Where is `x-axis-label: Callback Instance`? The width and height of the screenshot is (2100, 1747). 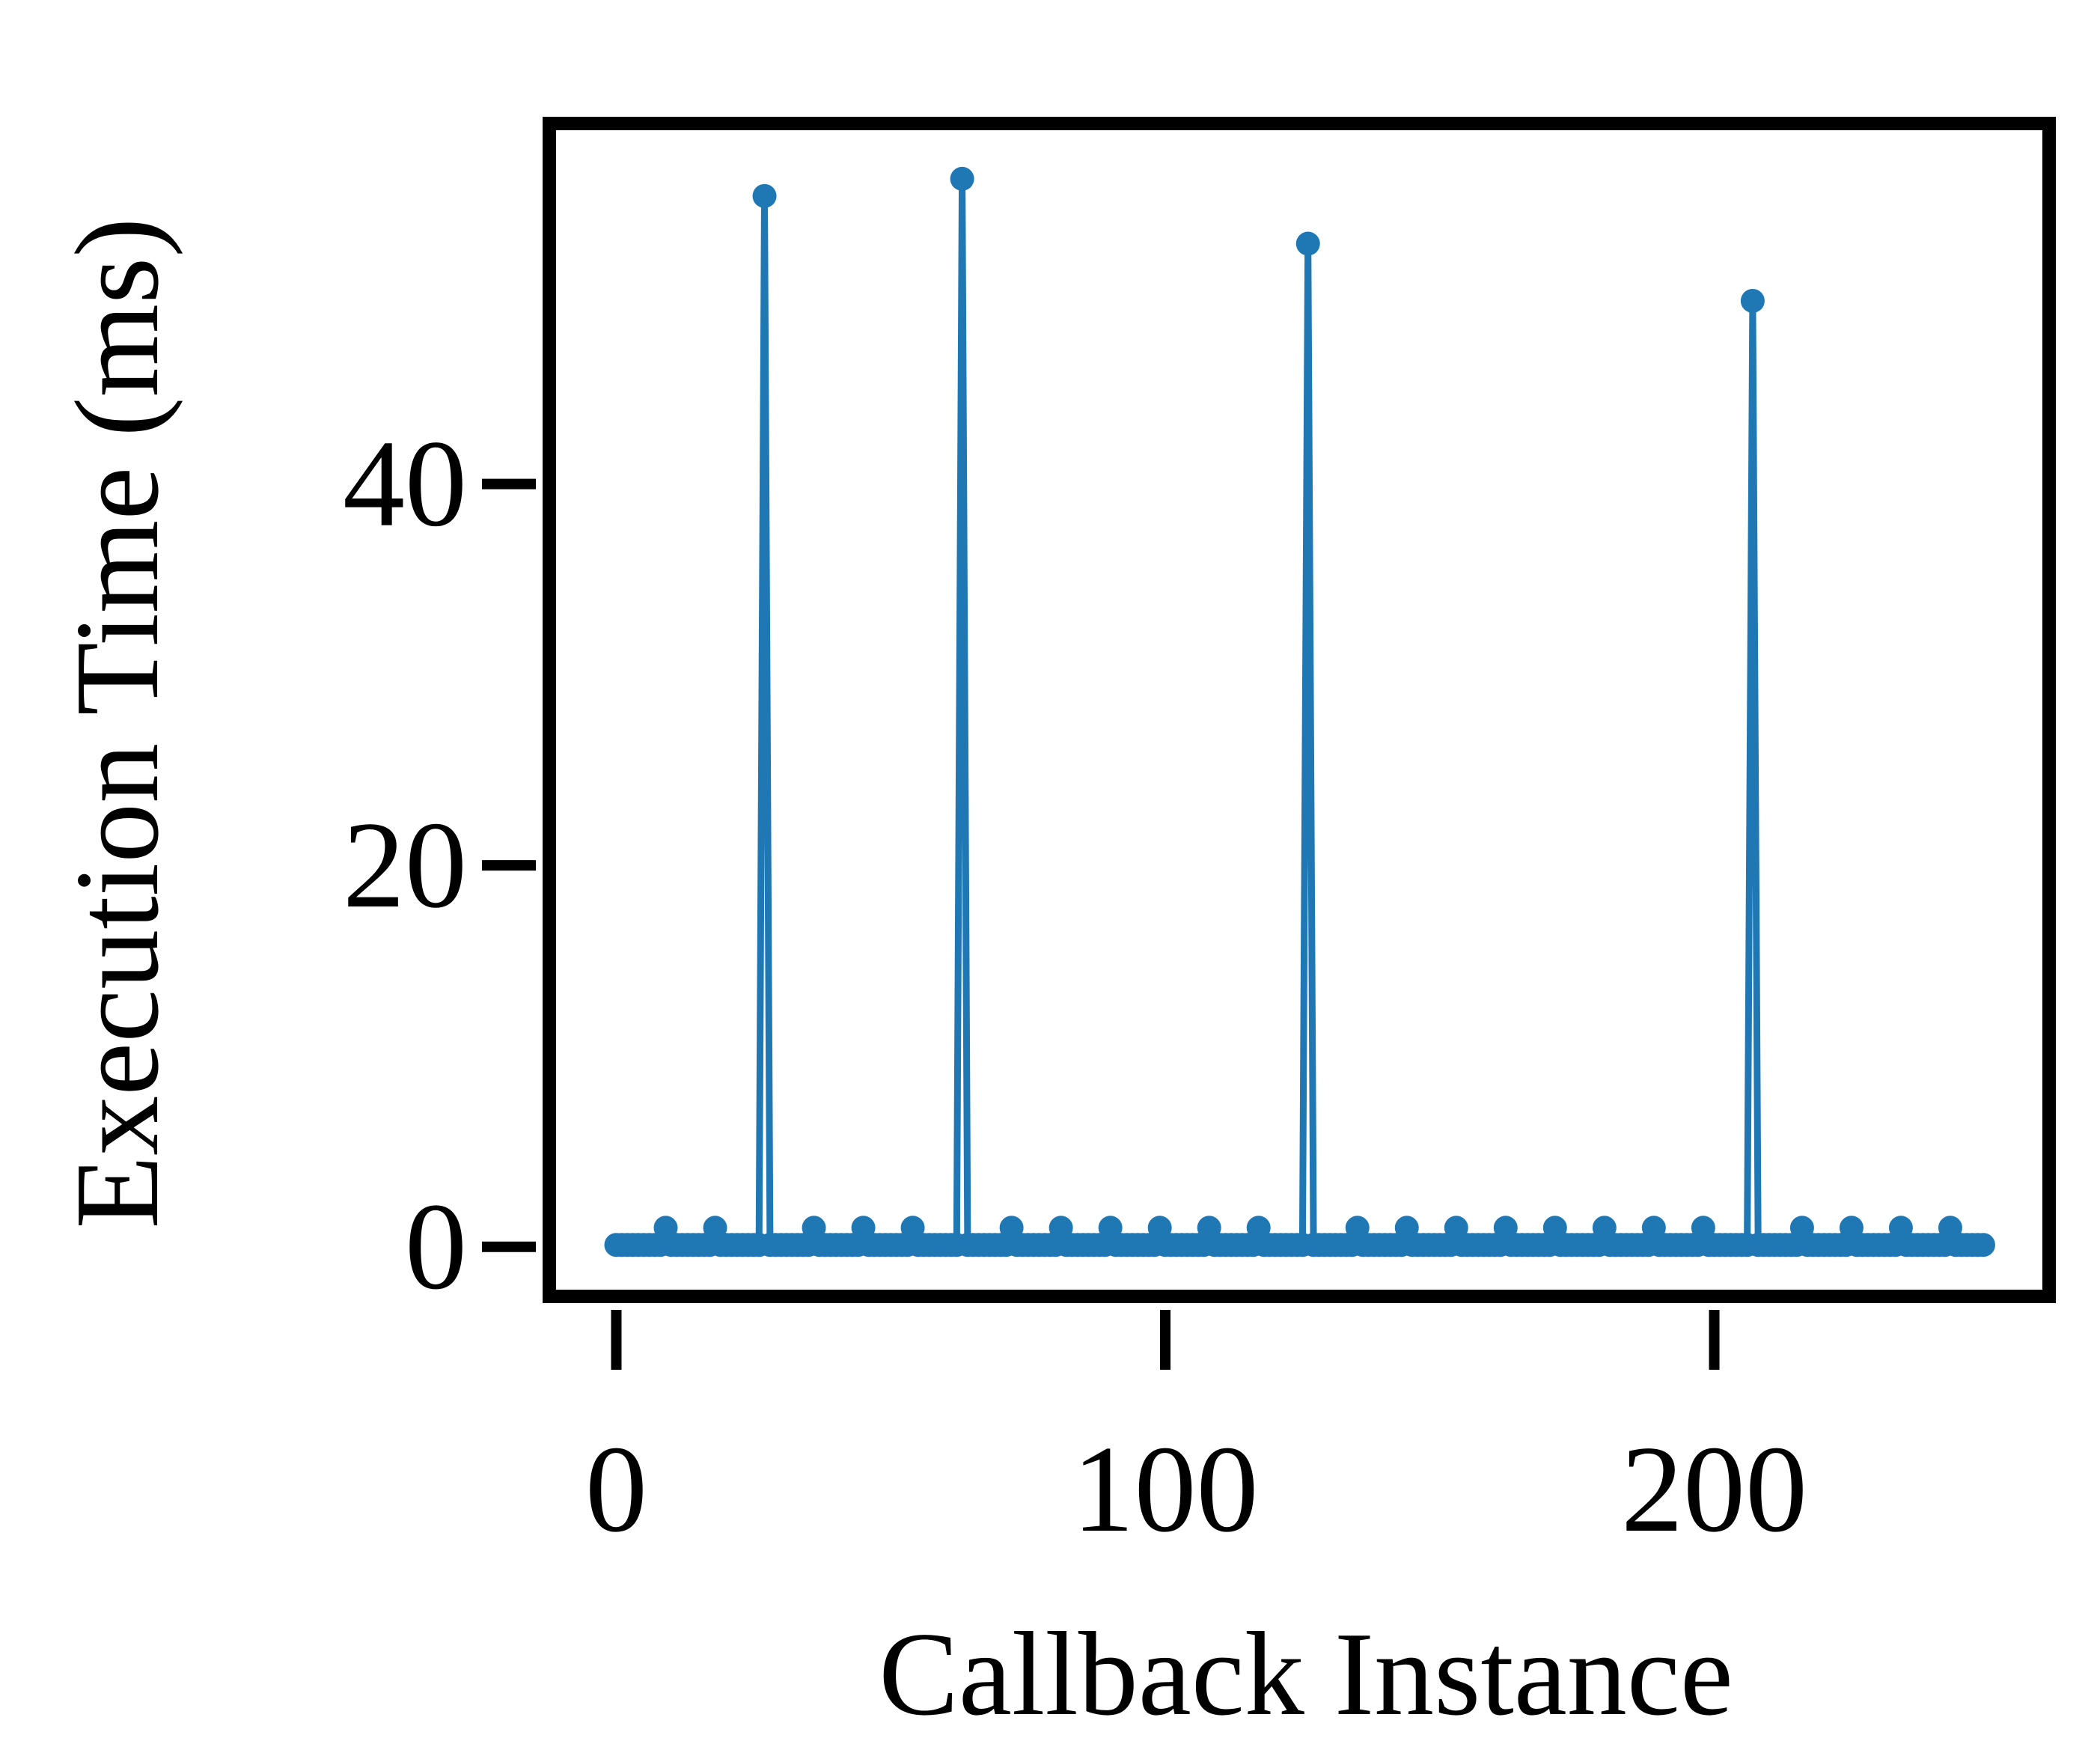
x-axis-label: Callback Instance is located at coordinates (1306, 1673).